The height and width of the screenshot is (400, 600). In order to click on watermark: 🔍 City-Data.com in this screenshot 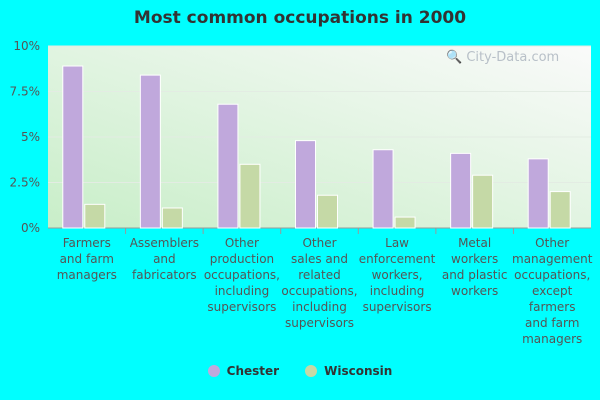, I will do `click(503, 57)`.